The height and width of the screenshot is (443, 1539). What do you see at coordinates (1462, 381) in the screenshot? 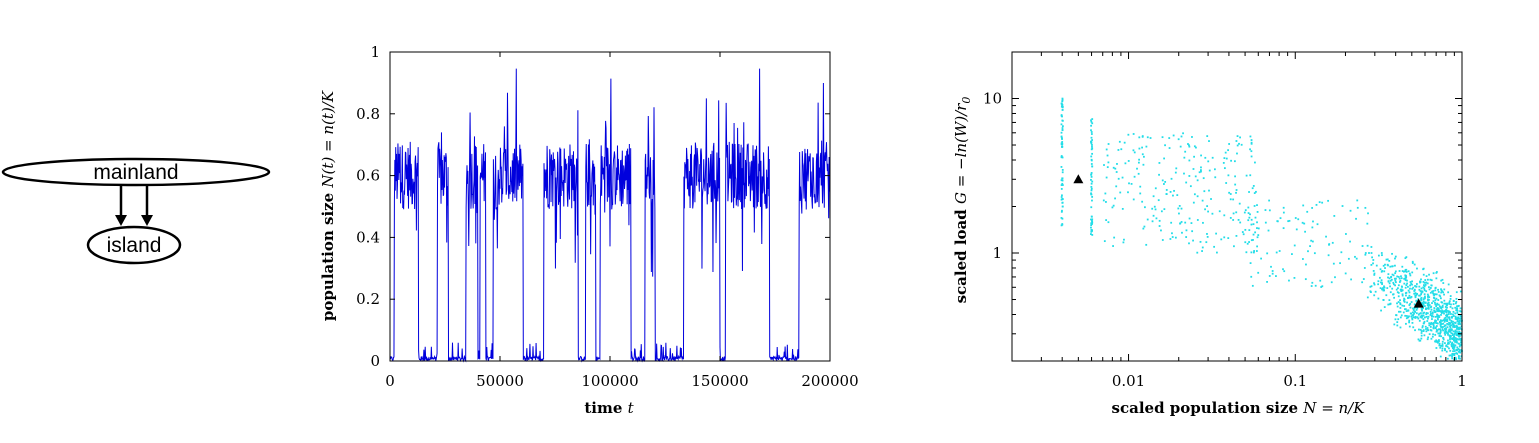
I see `scatter-x-tick-label: 1` at bounding box center [1462, 381].